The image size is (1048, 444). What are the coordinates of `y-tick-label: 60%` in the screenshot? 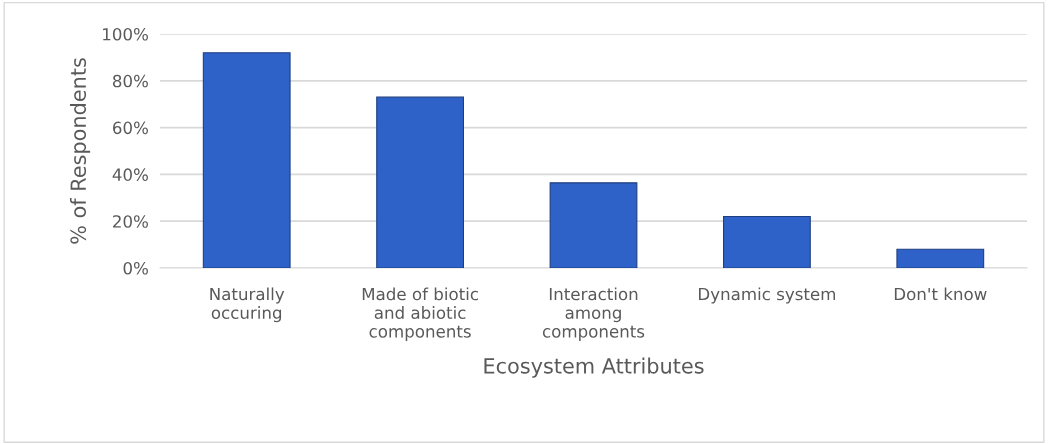 It's located at (130, 128).